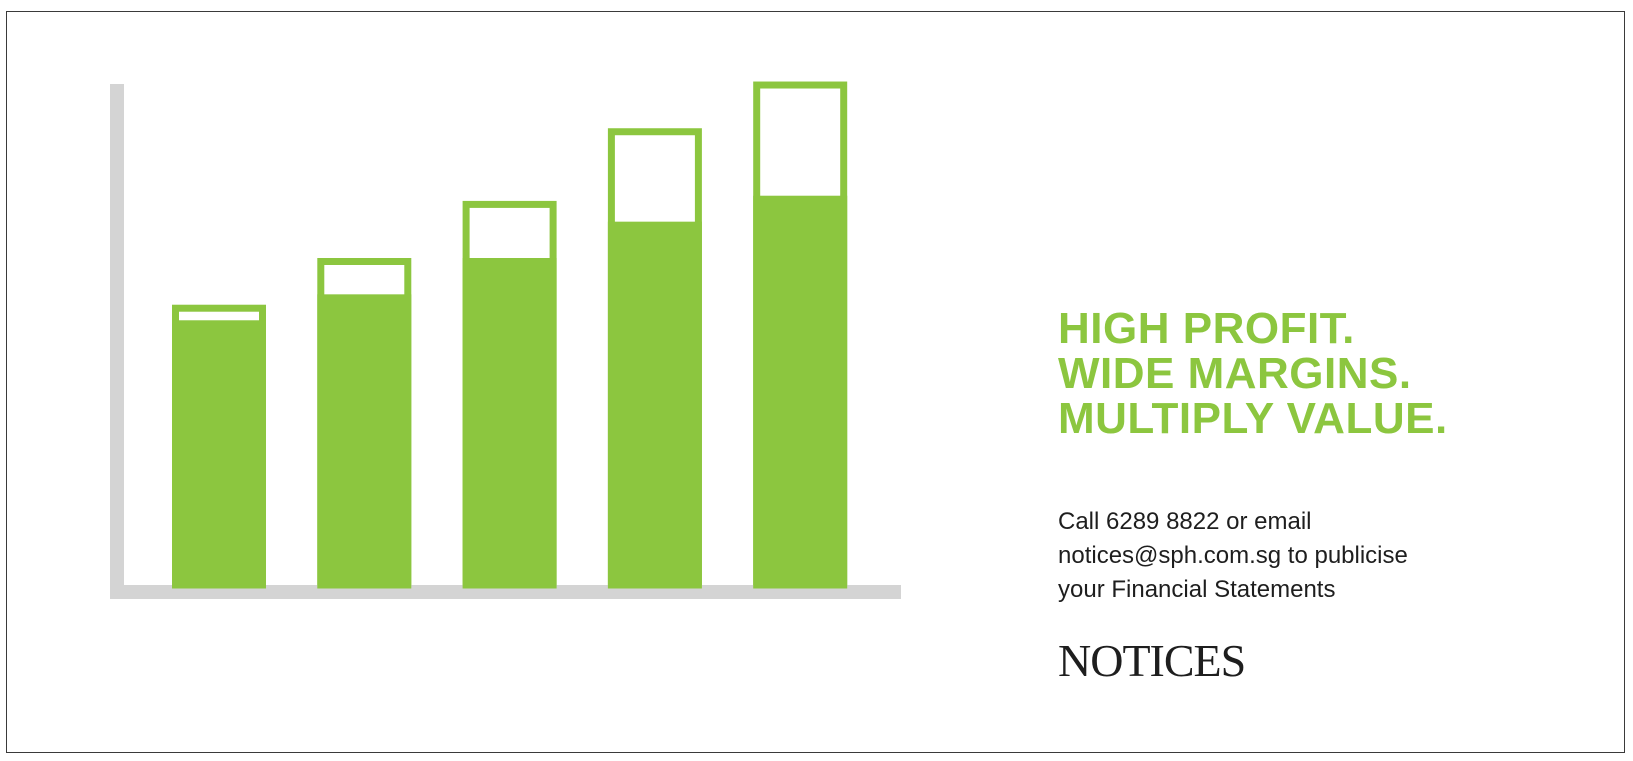  Describe the element at coordinates (1206, 328) in the screenshot. I see `headline-line-1: HIGH PROFIT.` at that location.